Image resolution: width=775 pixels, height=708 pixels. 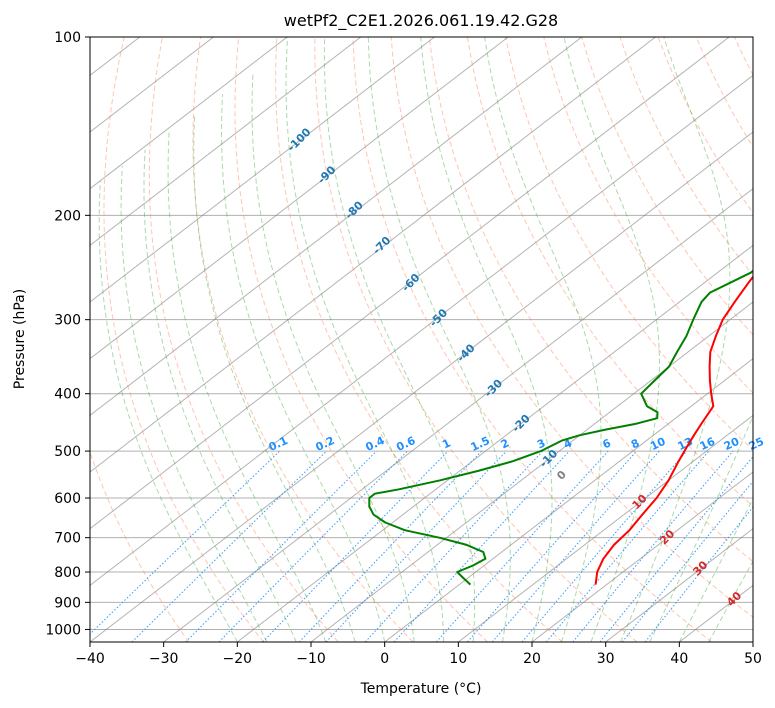 What do you see at coordinates (238, 659) in the screenshot?
I see `x-tick-label: −20` at bounding box center [238, 659].